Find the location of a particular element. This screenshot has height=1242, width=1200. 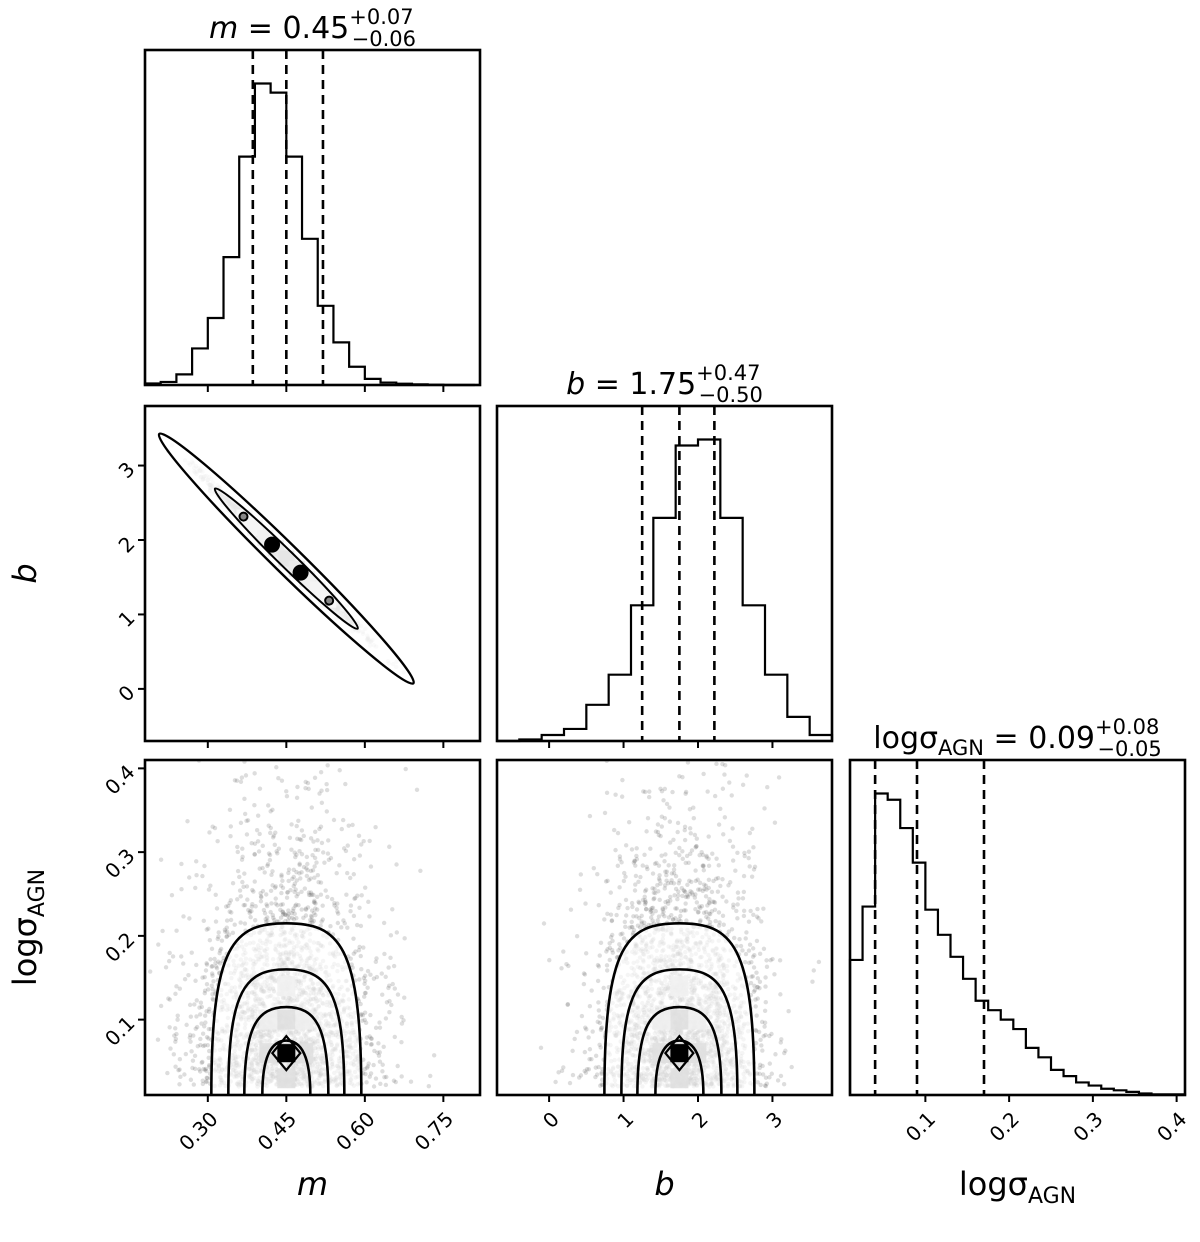

joint-m-logsigma is located at coordinates (292, 837).